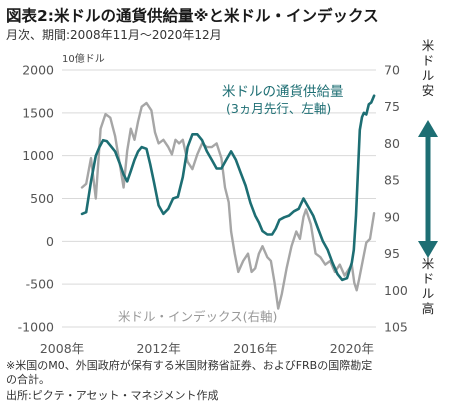  I want to click on left-tick-label: -1000, so click(36, 327).